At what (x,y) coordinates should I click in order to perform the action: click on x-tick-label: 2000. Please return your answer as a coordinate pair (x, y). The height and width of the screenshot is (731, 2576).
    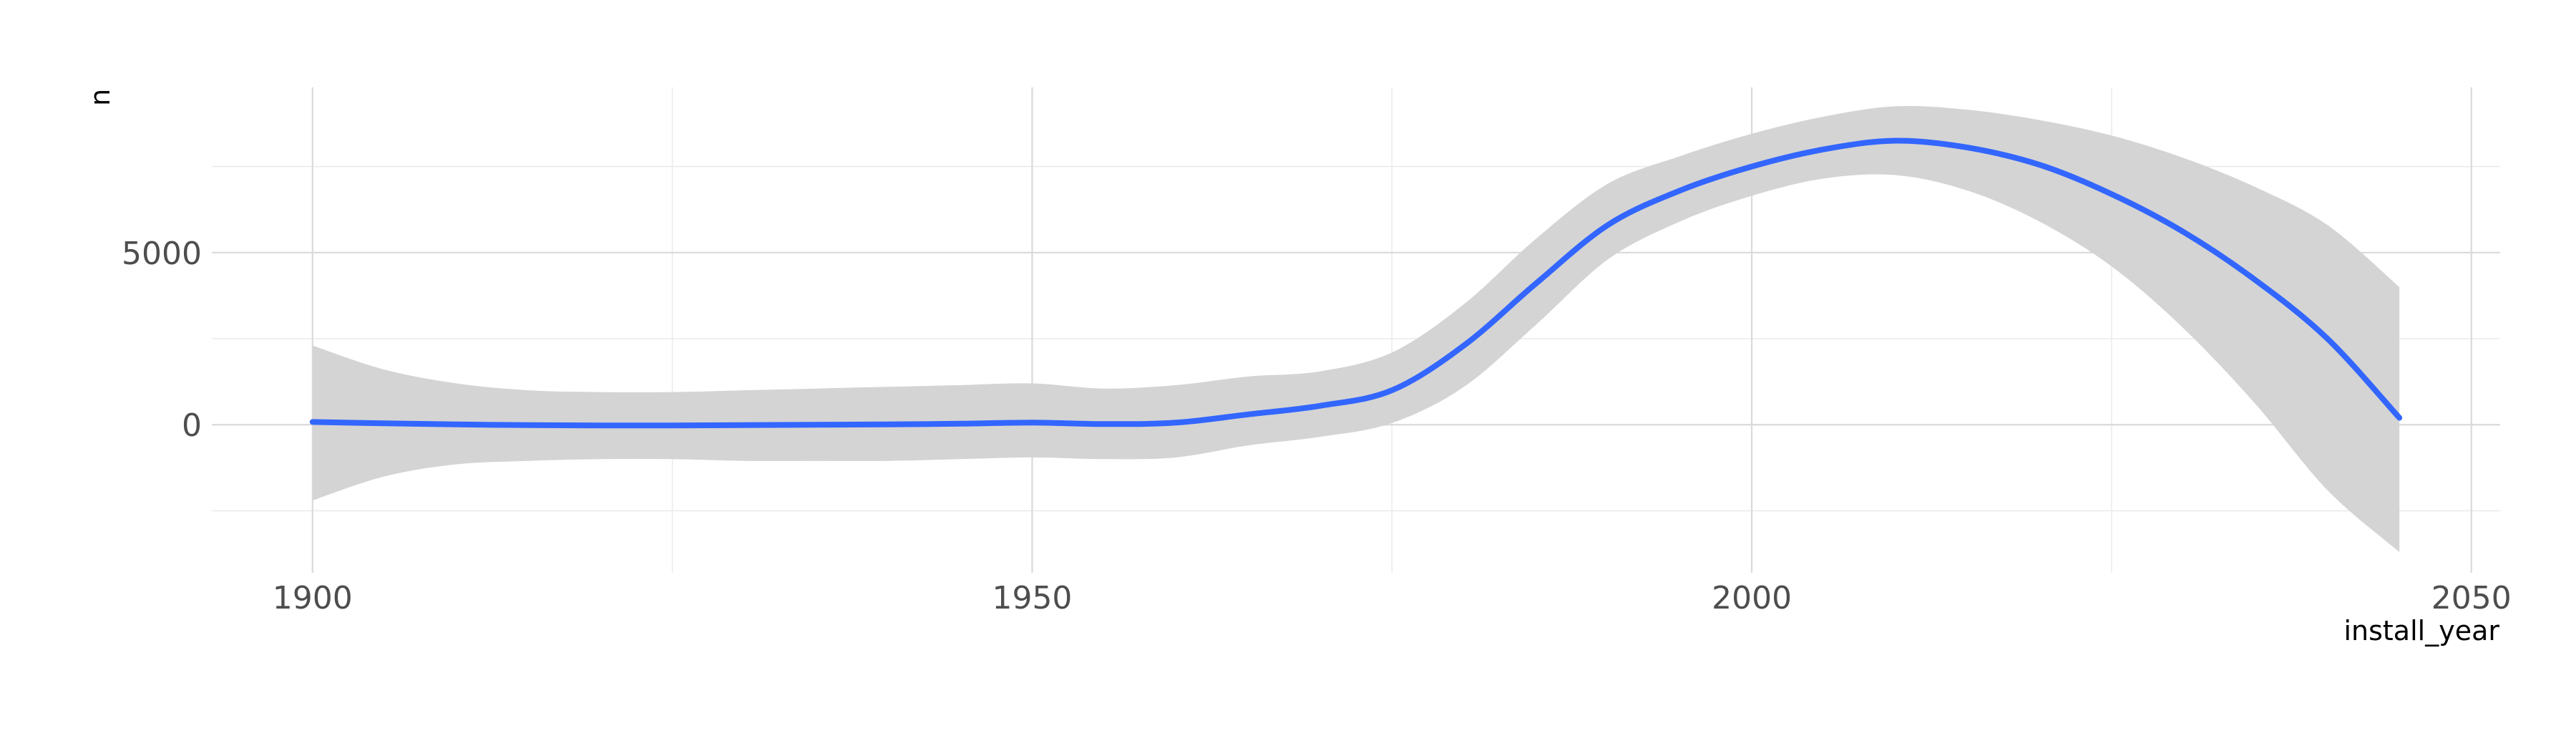
    Looking at the image, I should click on (1752, 598).